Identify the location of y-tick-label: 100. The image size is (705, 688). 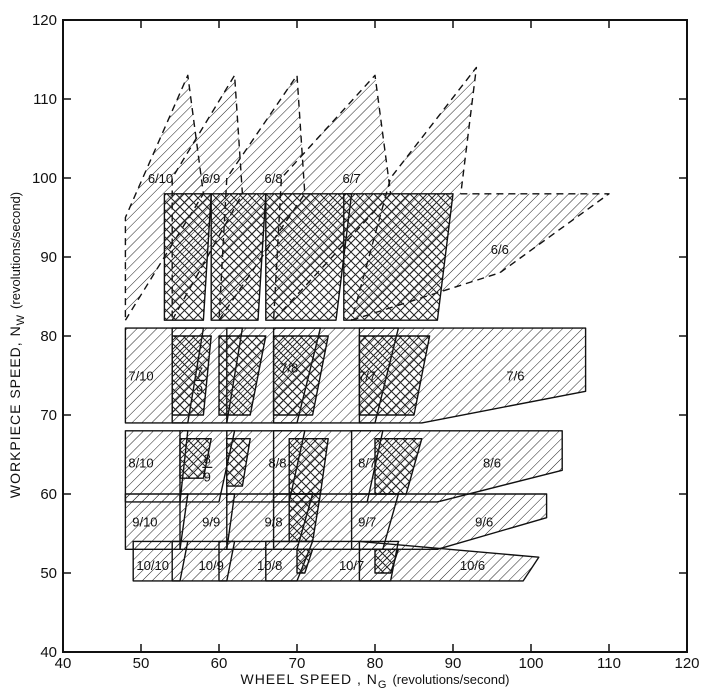
(44, 178).